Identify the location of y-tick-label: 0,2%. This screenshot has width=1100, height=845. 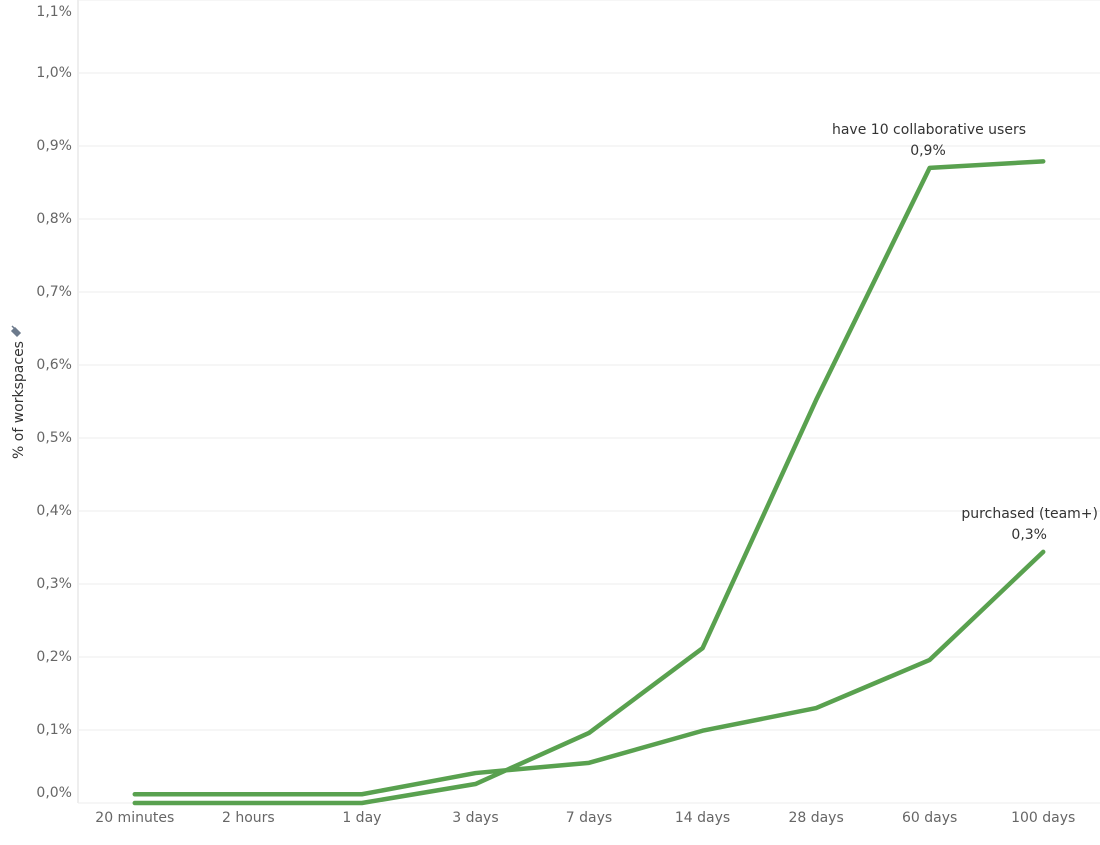
(54, 657).